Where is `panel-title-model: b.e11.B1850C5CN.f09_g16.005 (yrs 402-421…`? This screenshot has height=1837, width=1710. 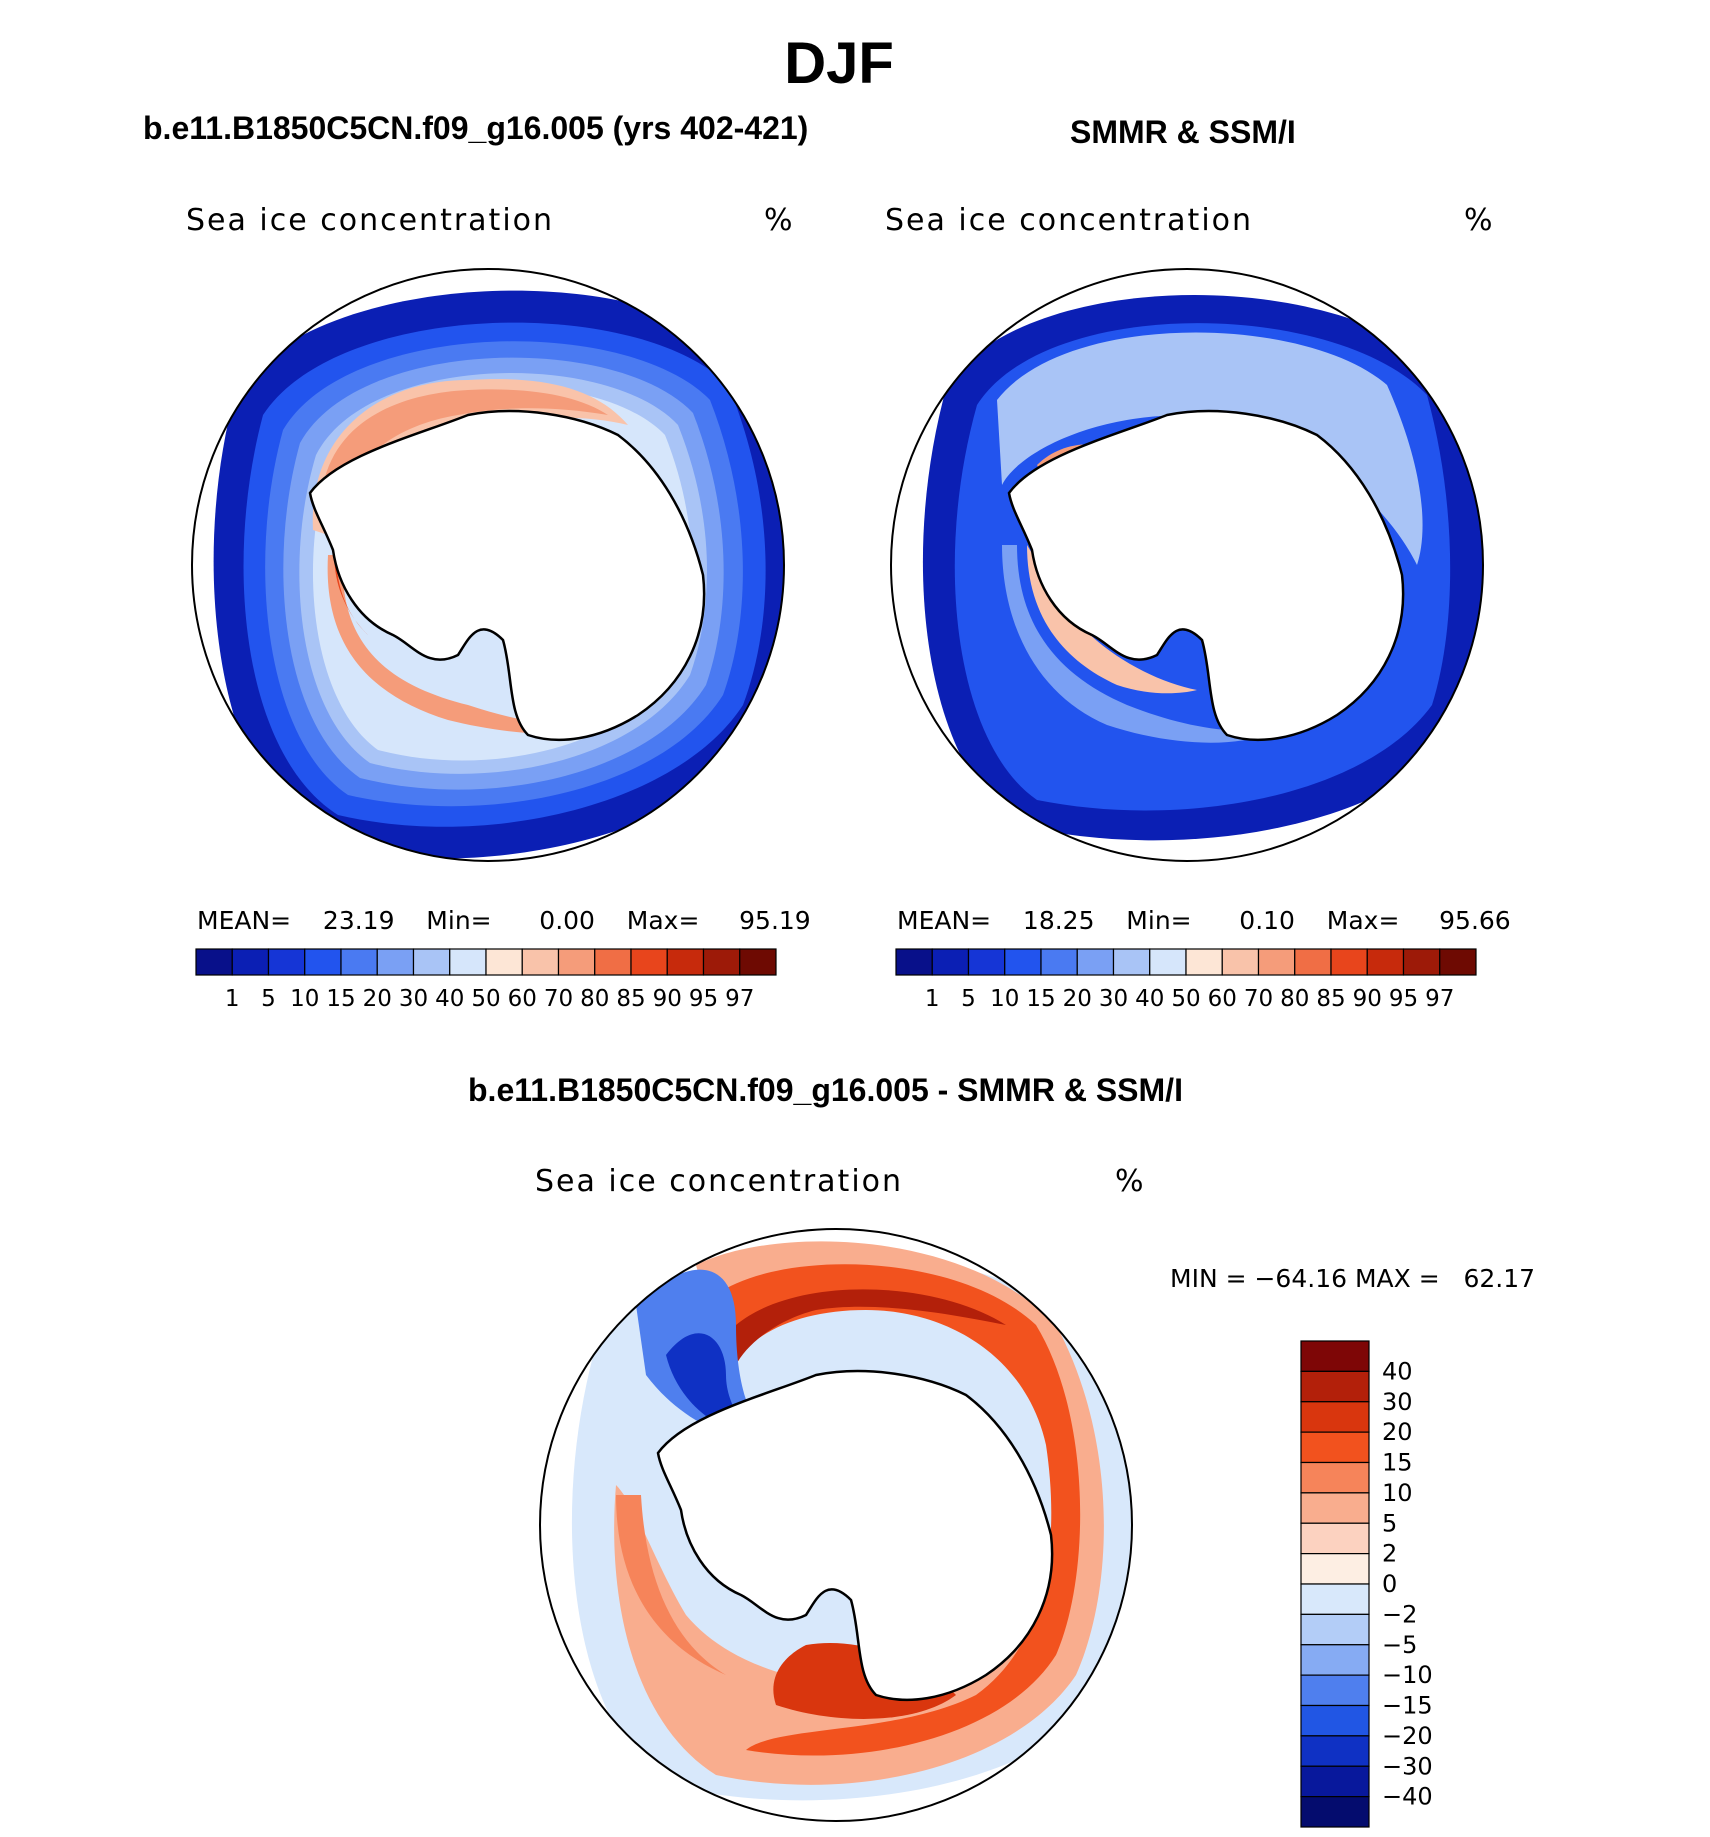
panel-title-model: b.e11.B1850C5CN.f09_g16.005 (yrs 402-421… is located at coordinates (476, 128).